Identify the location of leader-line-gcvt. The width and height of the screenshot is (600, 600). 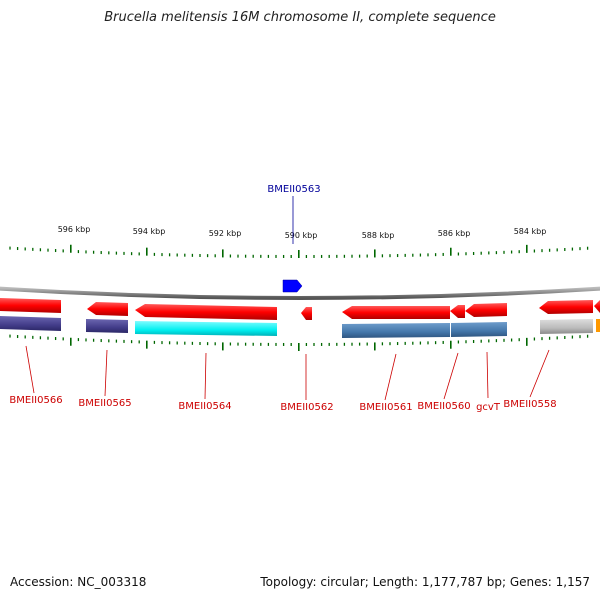
(487, 375).